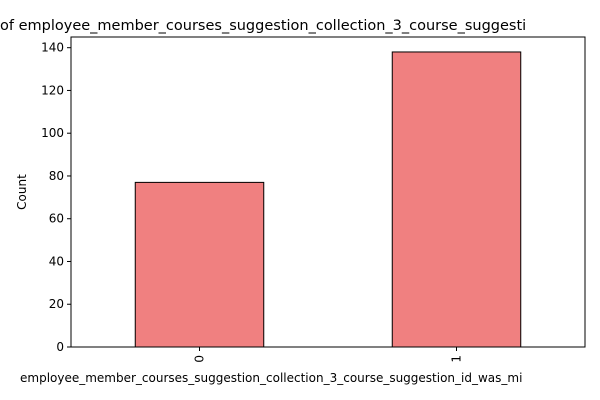 This screenshot has width=600, height=400. I want to click on y-tick-label: 140, so click(52, 48).